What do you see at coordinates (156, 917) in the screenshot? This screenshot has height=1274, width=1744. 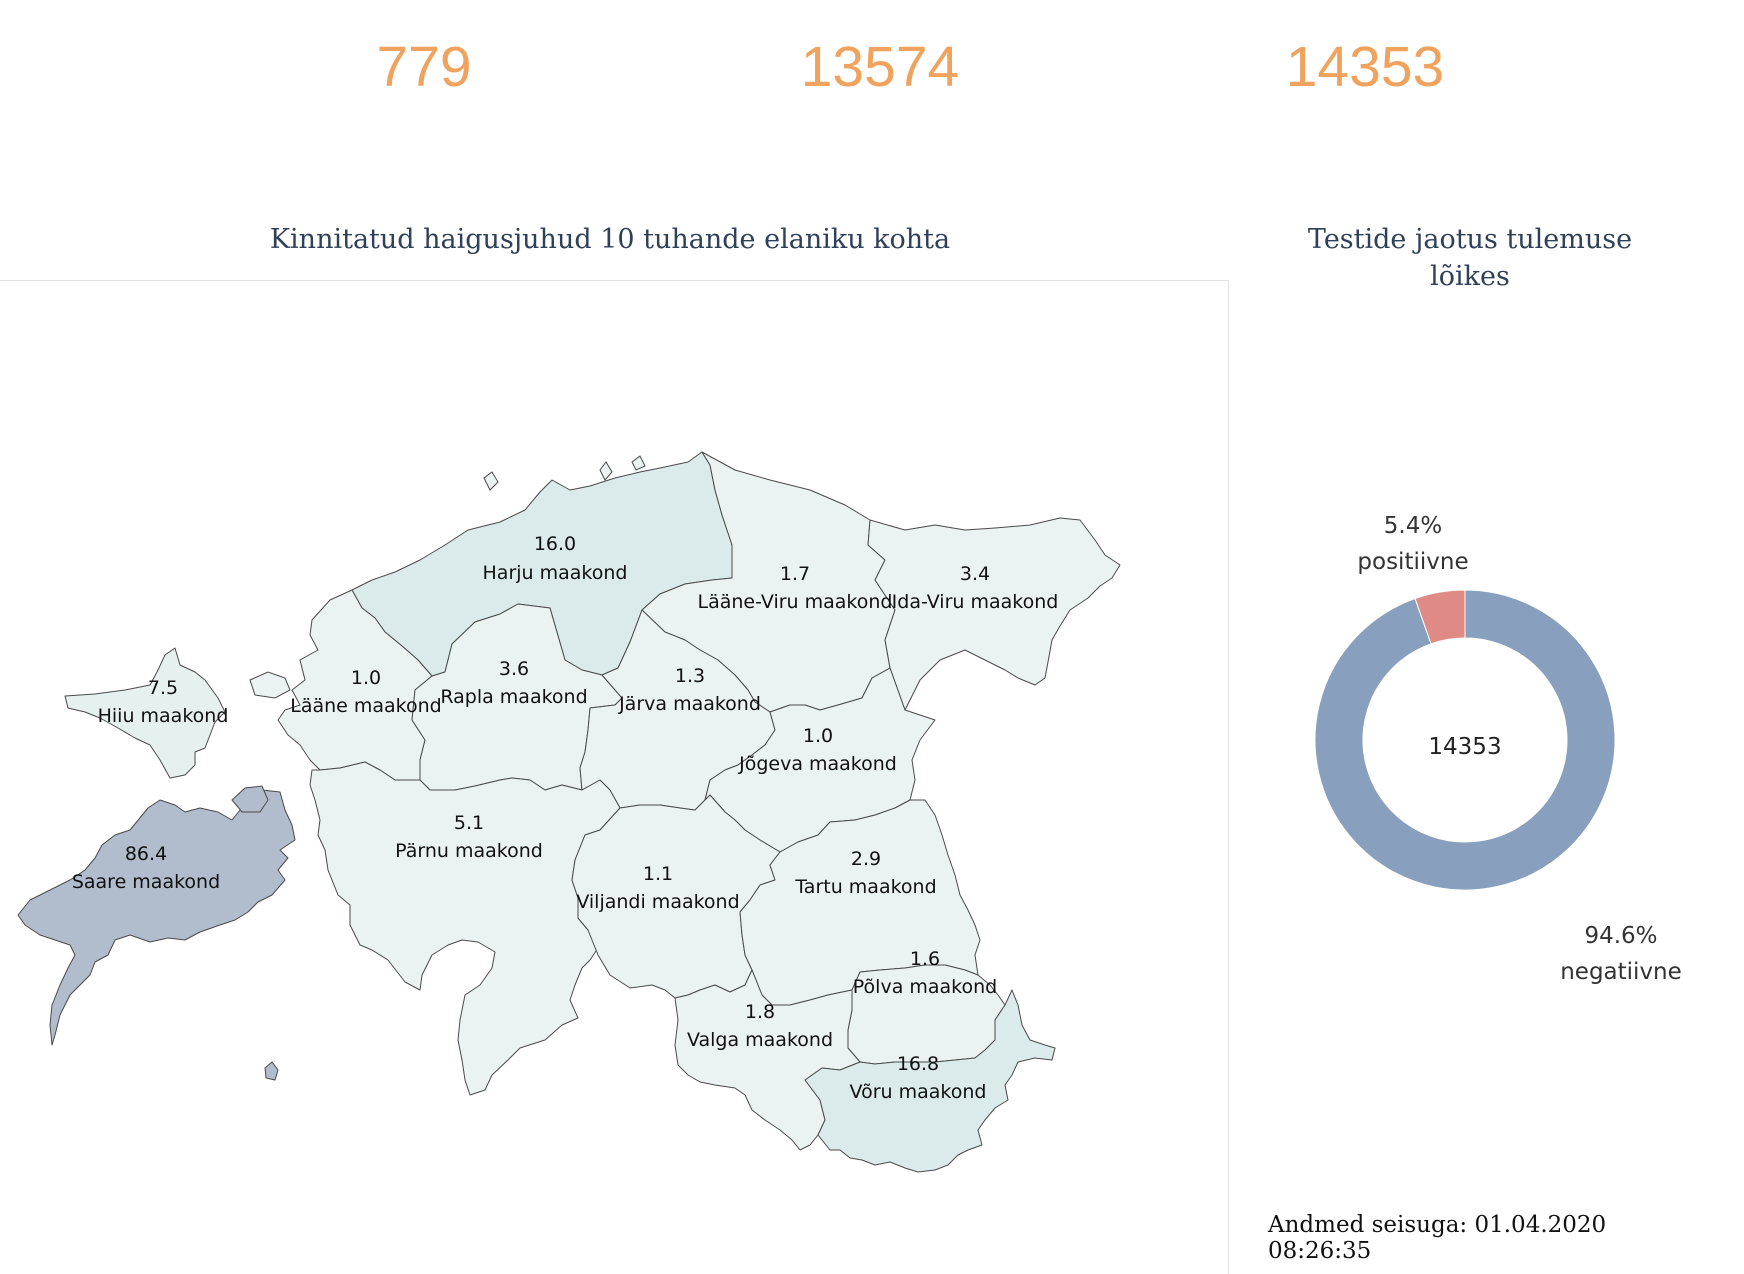 I see `region-saare` at bounding box center [156, 917].